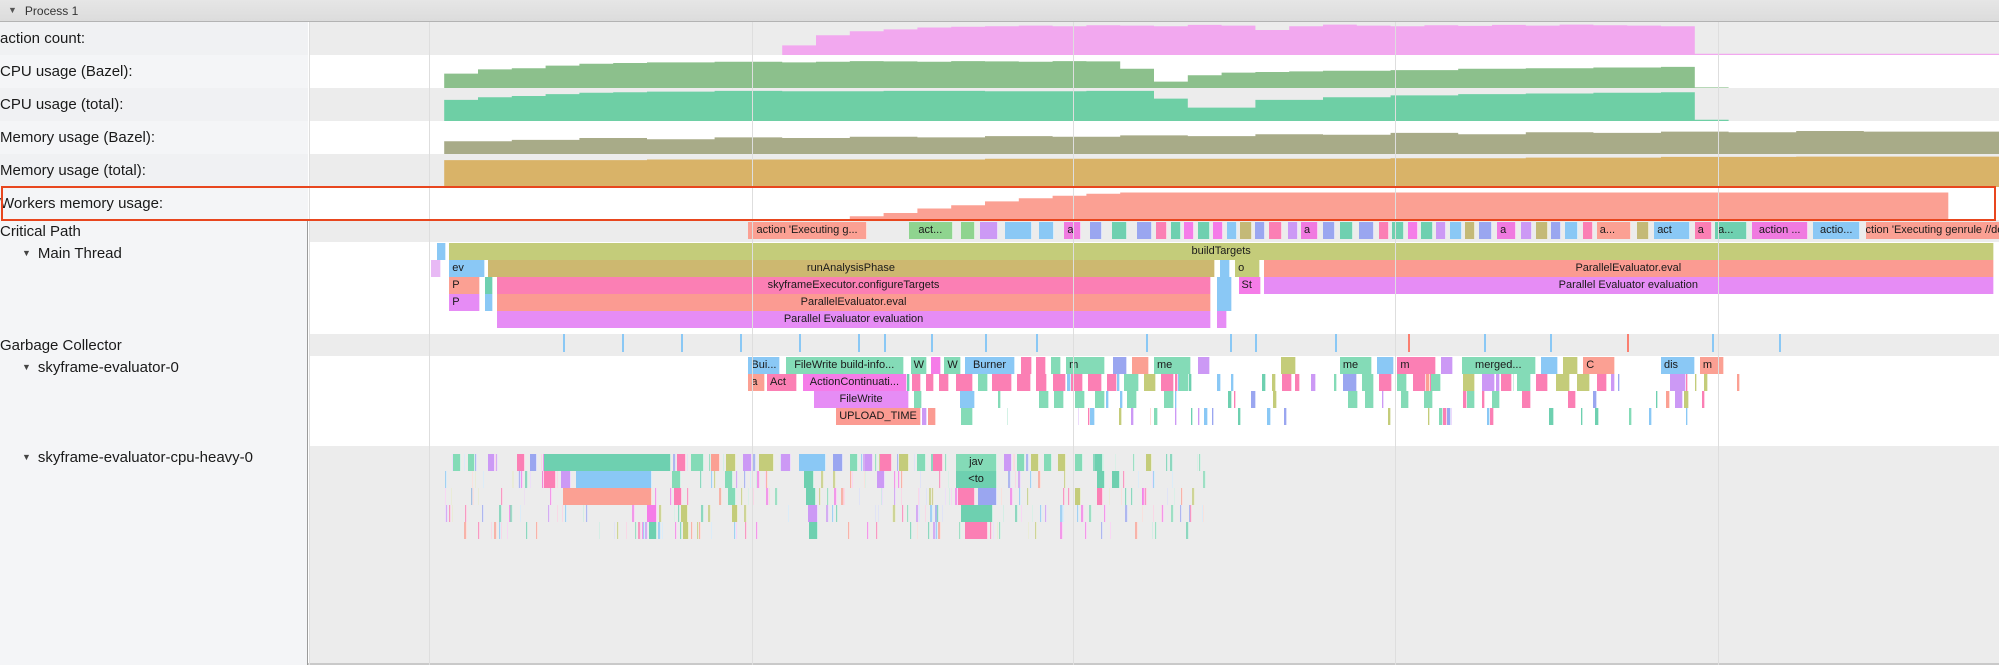 The width and height of the screenshot is (1999, 665). What do you see at coordinates (154, 38) in the screenshot?
I see `track-label-action-count: action count:` at bounding box center [154, 38].